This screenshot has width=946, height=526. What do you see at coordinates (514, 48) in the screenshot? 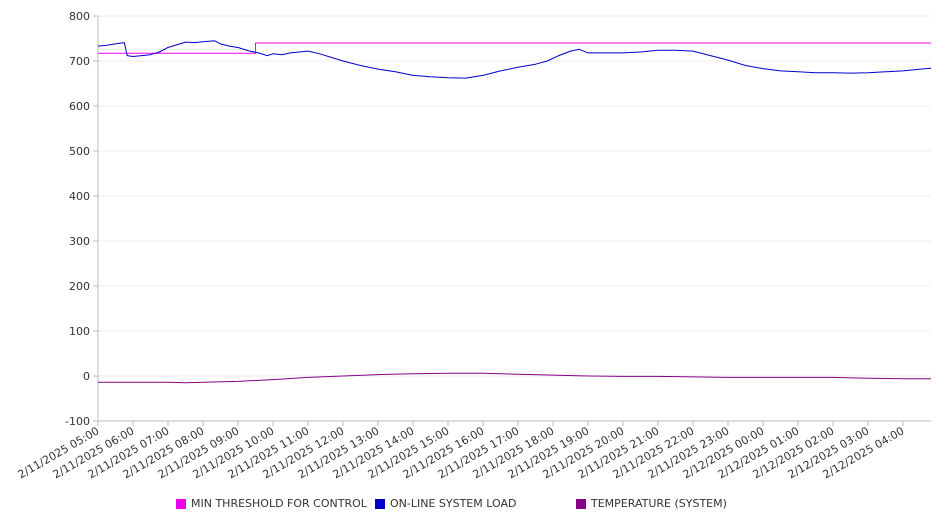
I see `series-line-min-threshold` at bounding box center [514, 48].